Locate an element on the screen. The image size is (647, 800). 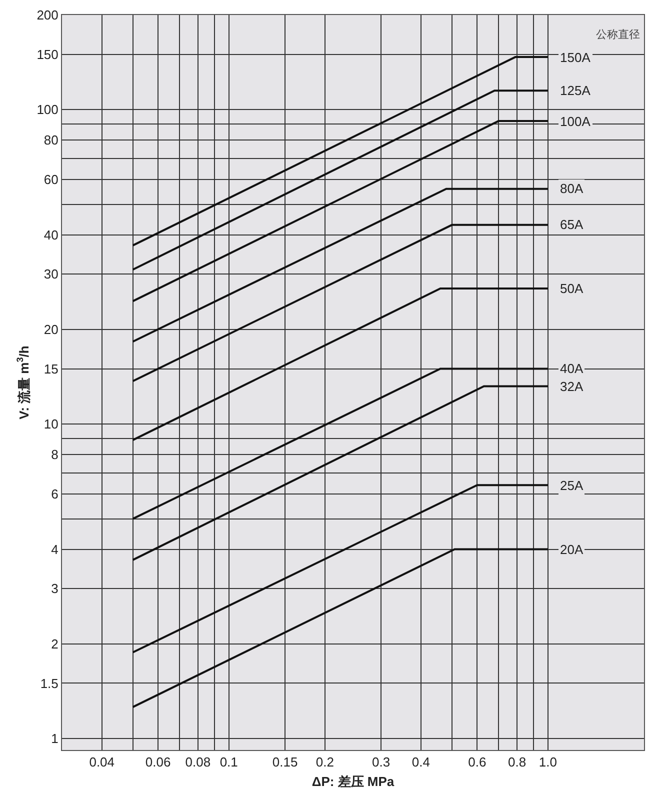
series-label: 65A is located at coordinates (572, 224).